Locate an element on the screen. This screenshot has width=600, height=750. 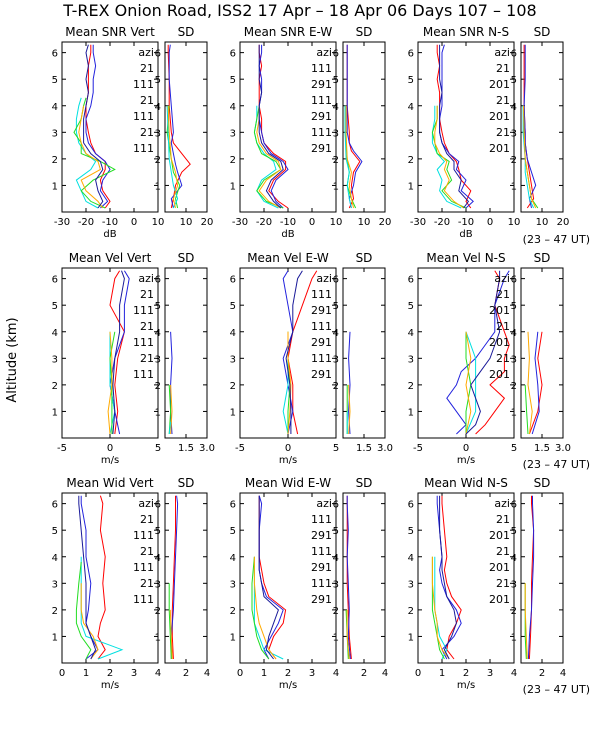
x-axis-label: m/s is located at coordinates (288, 460).